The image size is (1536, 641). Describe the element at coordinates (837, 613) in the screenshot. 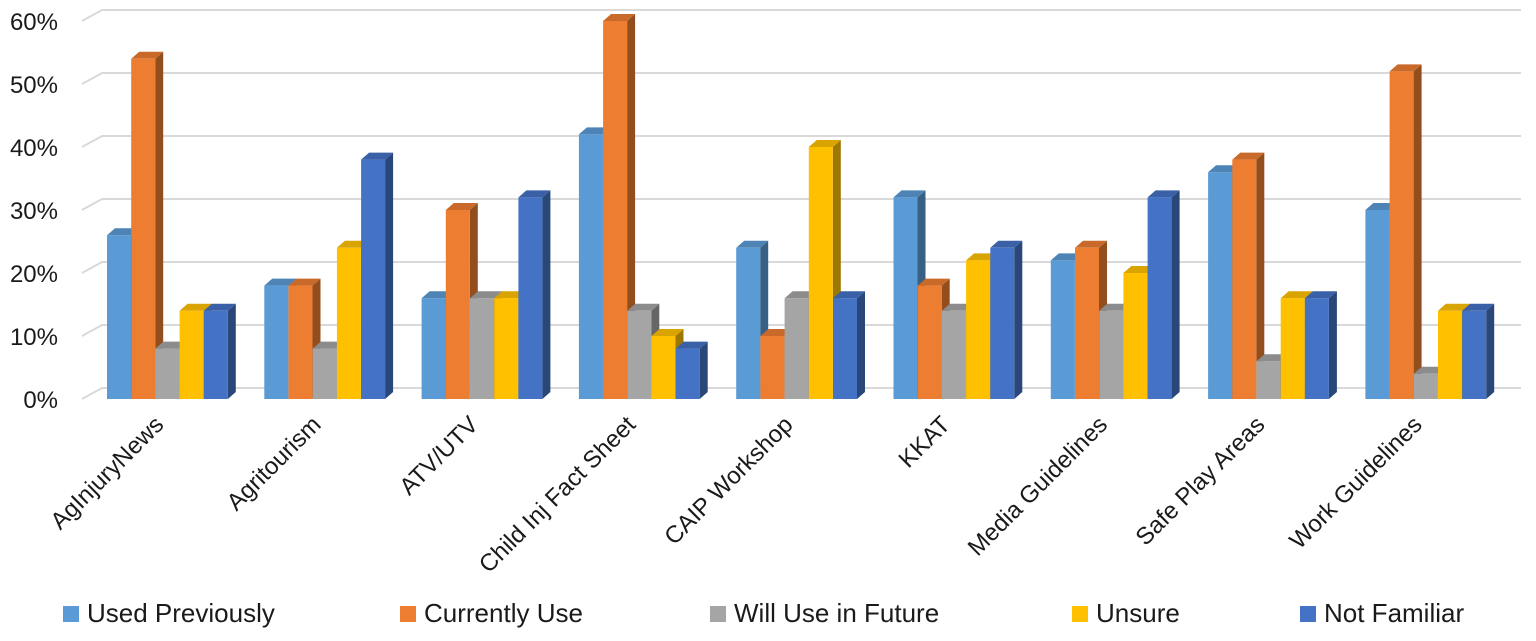

I see `legend-label: Will Use in Future` at that location.